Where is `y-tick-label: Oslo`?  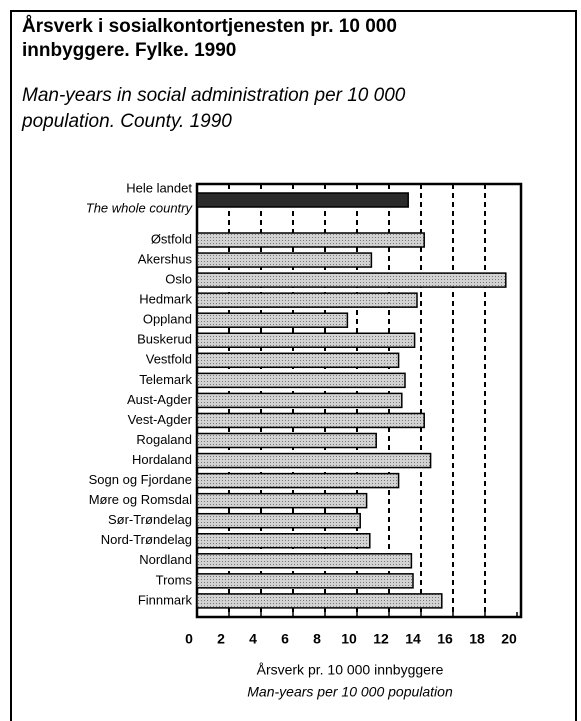 y-tick-label: Oslo is located at coordinates (178, 279).